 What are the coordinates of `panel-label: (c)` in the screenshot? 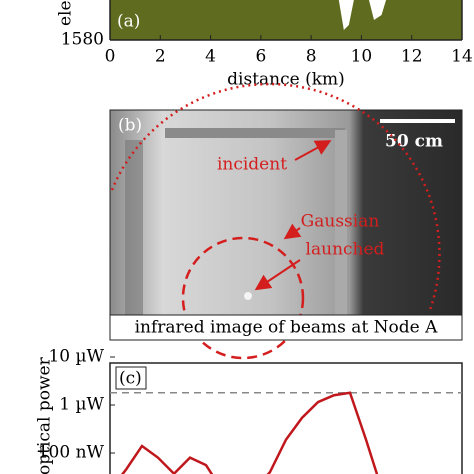 It's located at (130, 379).